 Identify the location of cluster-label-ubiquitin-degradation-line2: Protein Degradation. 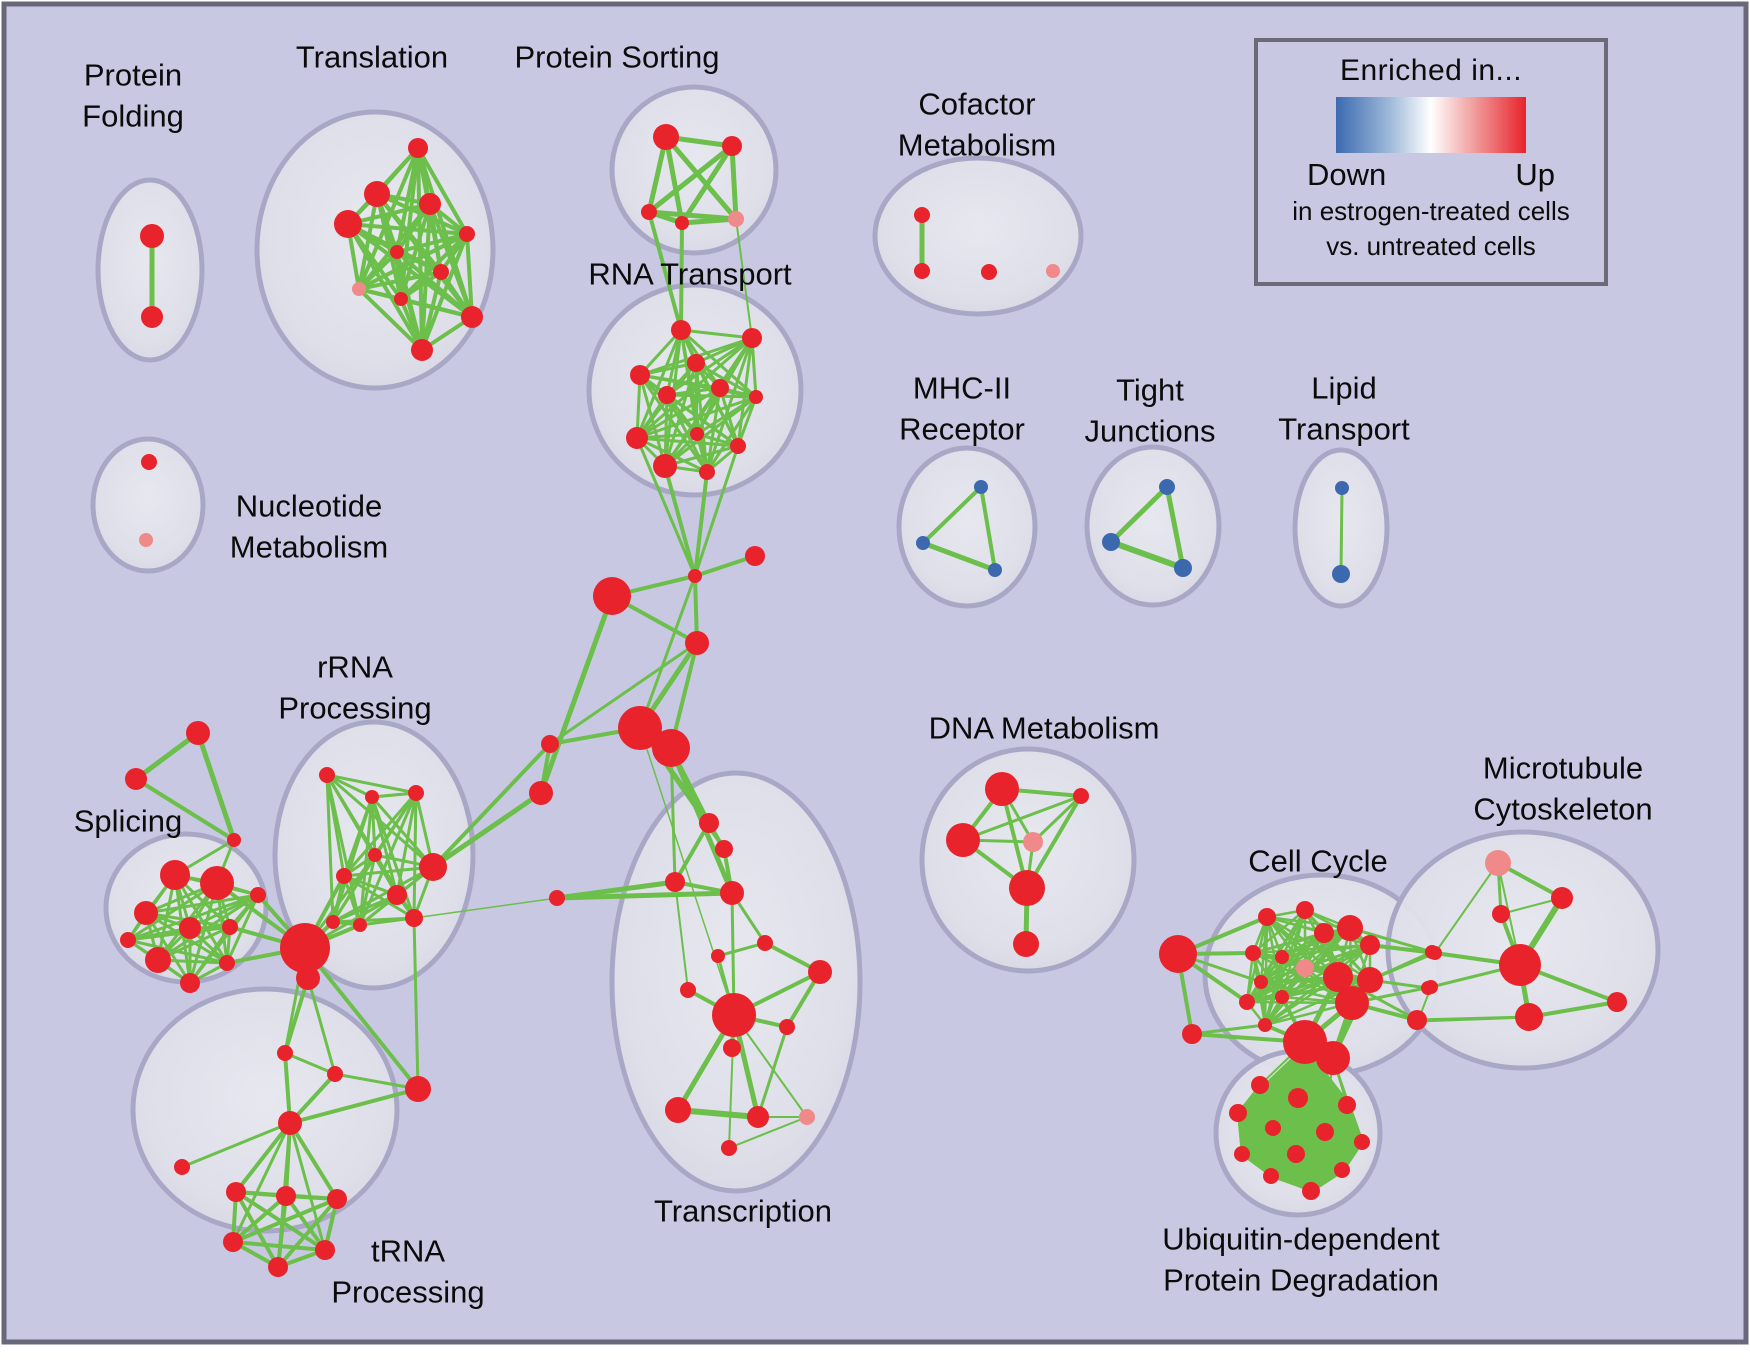
(1301, 1280).